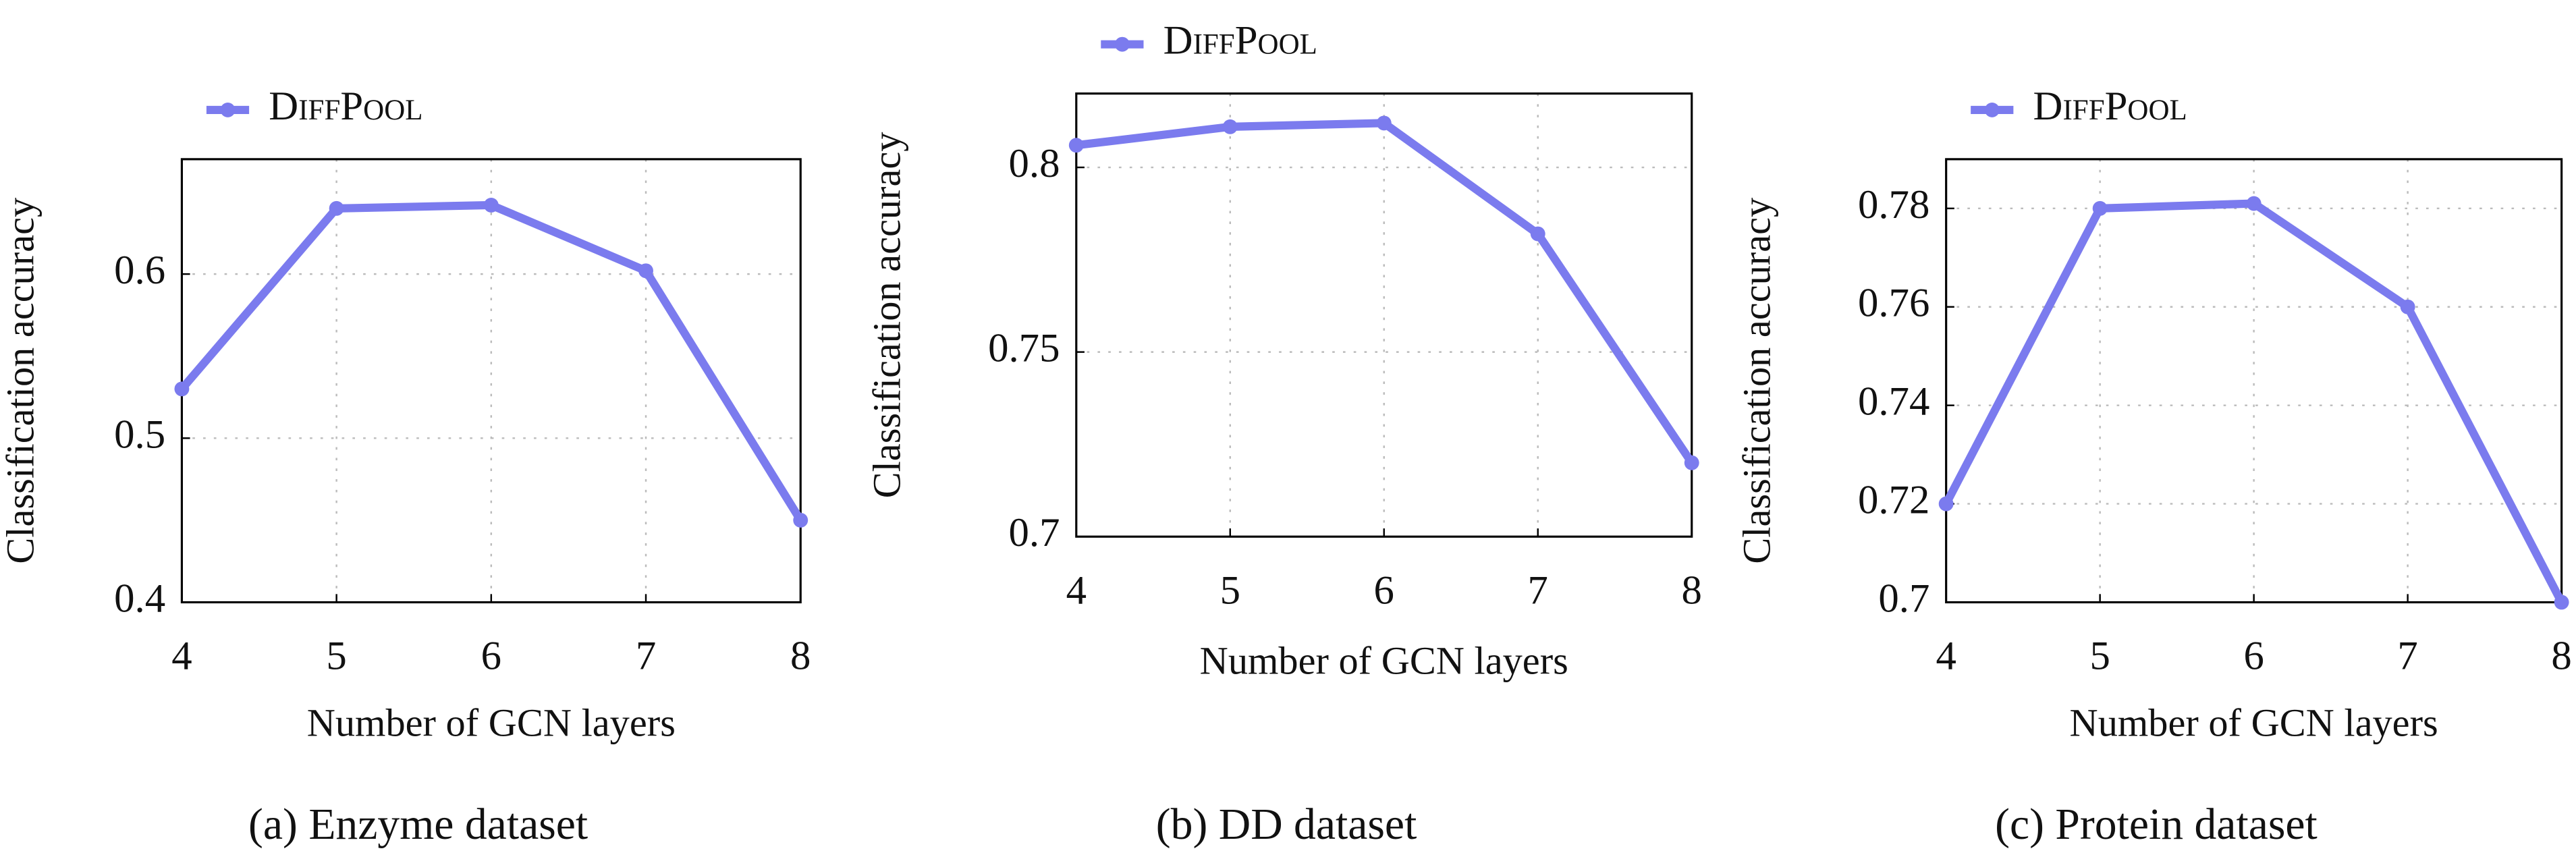 The height and width of the screenshot is (855, 2576). What do you see at coordinates (139, 598) in the screenshot?
I see `y-tick-label: 0.4` at bounding box center [139, 598].